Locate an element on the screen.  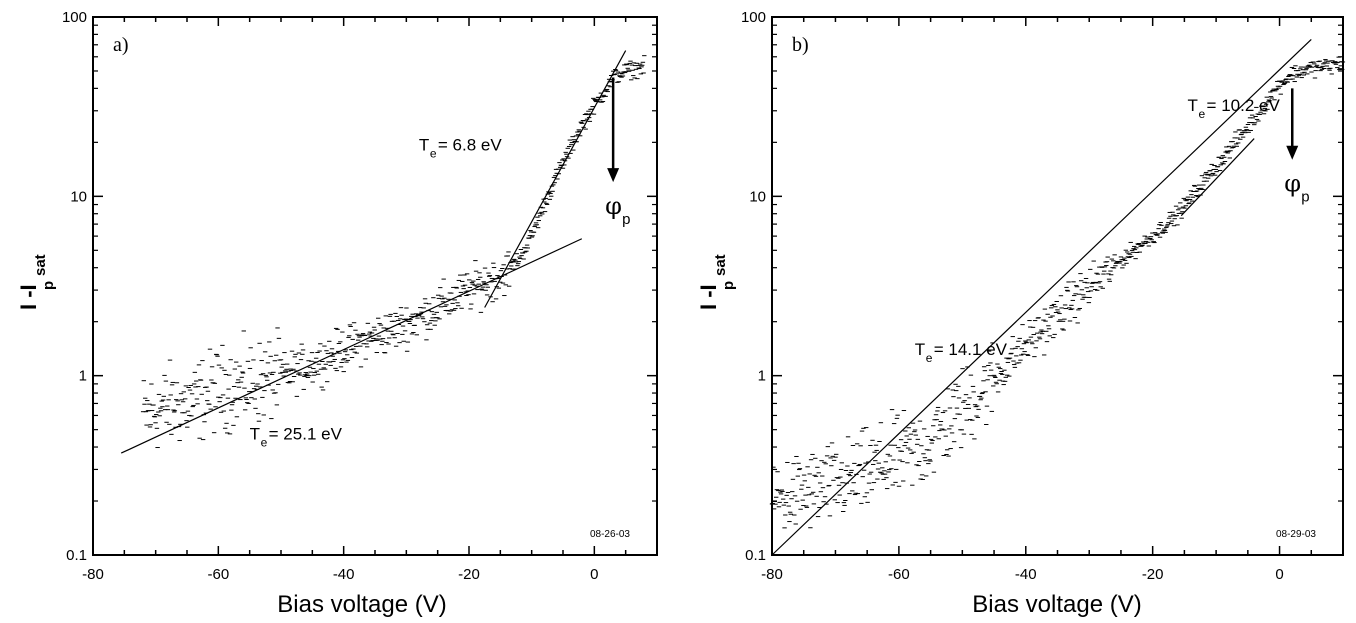
fit-annotation-value: = 25.1 eV is located at coordinates (306, 434).